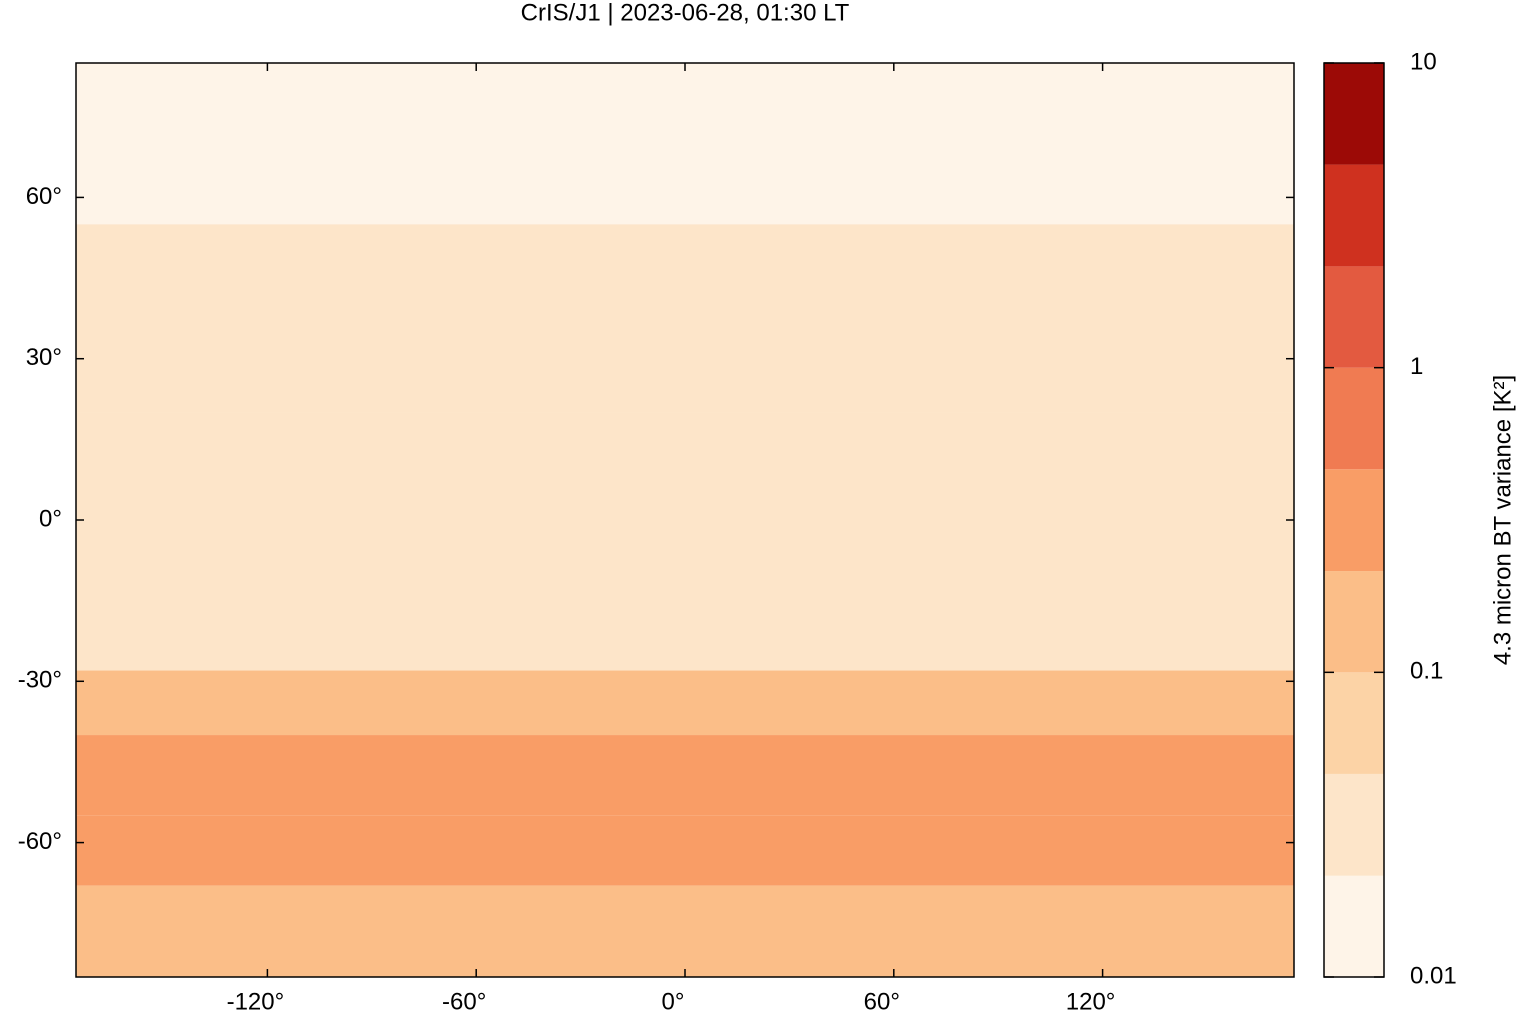  Describe the element at coordinates (40, 841) in the screenshot. I see `y-tick-label: -60°` at that location.